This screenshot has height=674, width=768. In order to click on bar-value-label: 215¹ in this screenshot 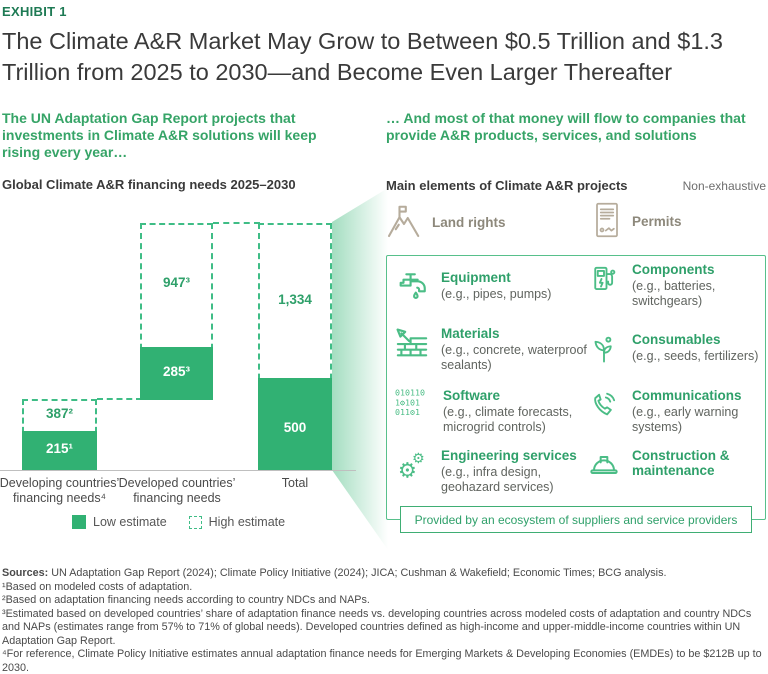, I will do `click(59, 448)`.